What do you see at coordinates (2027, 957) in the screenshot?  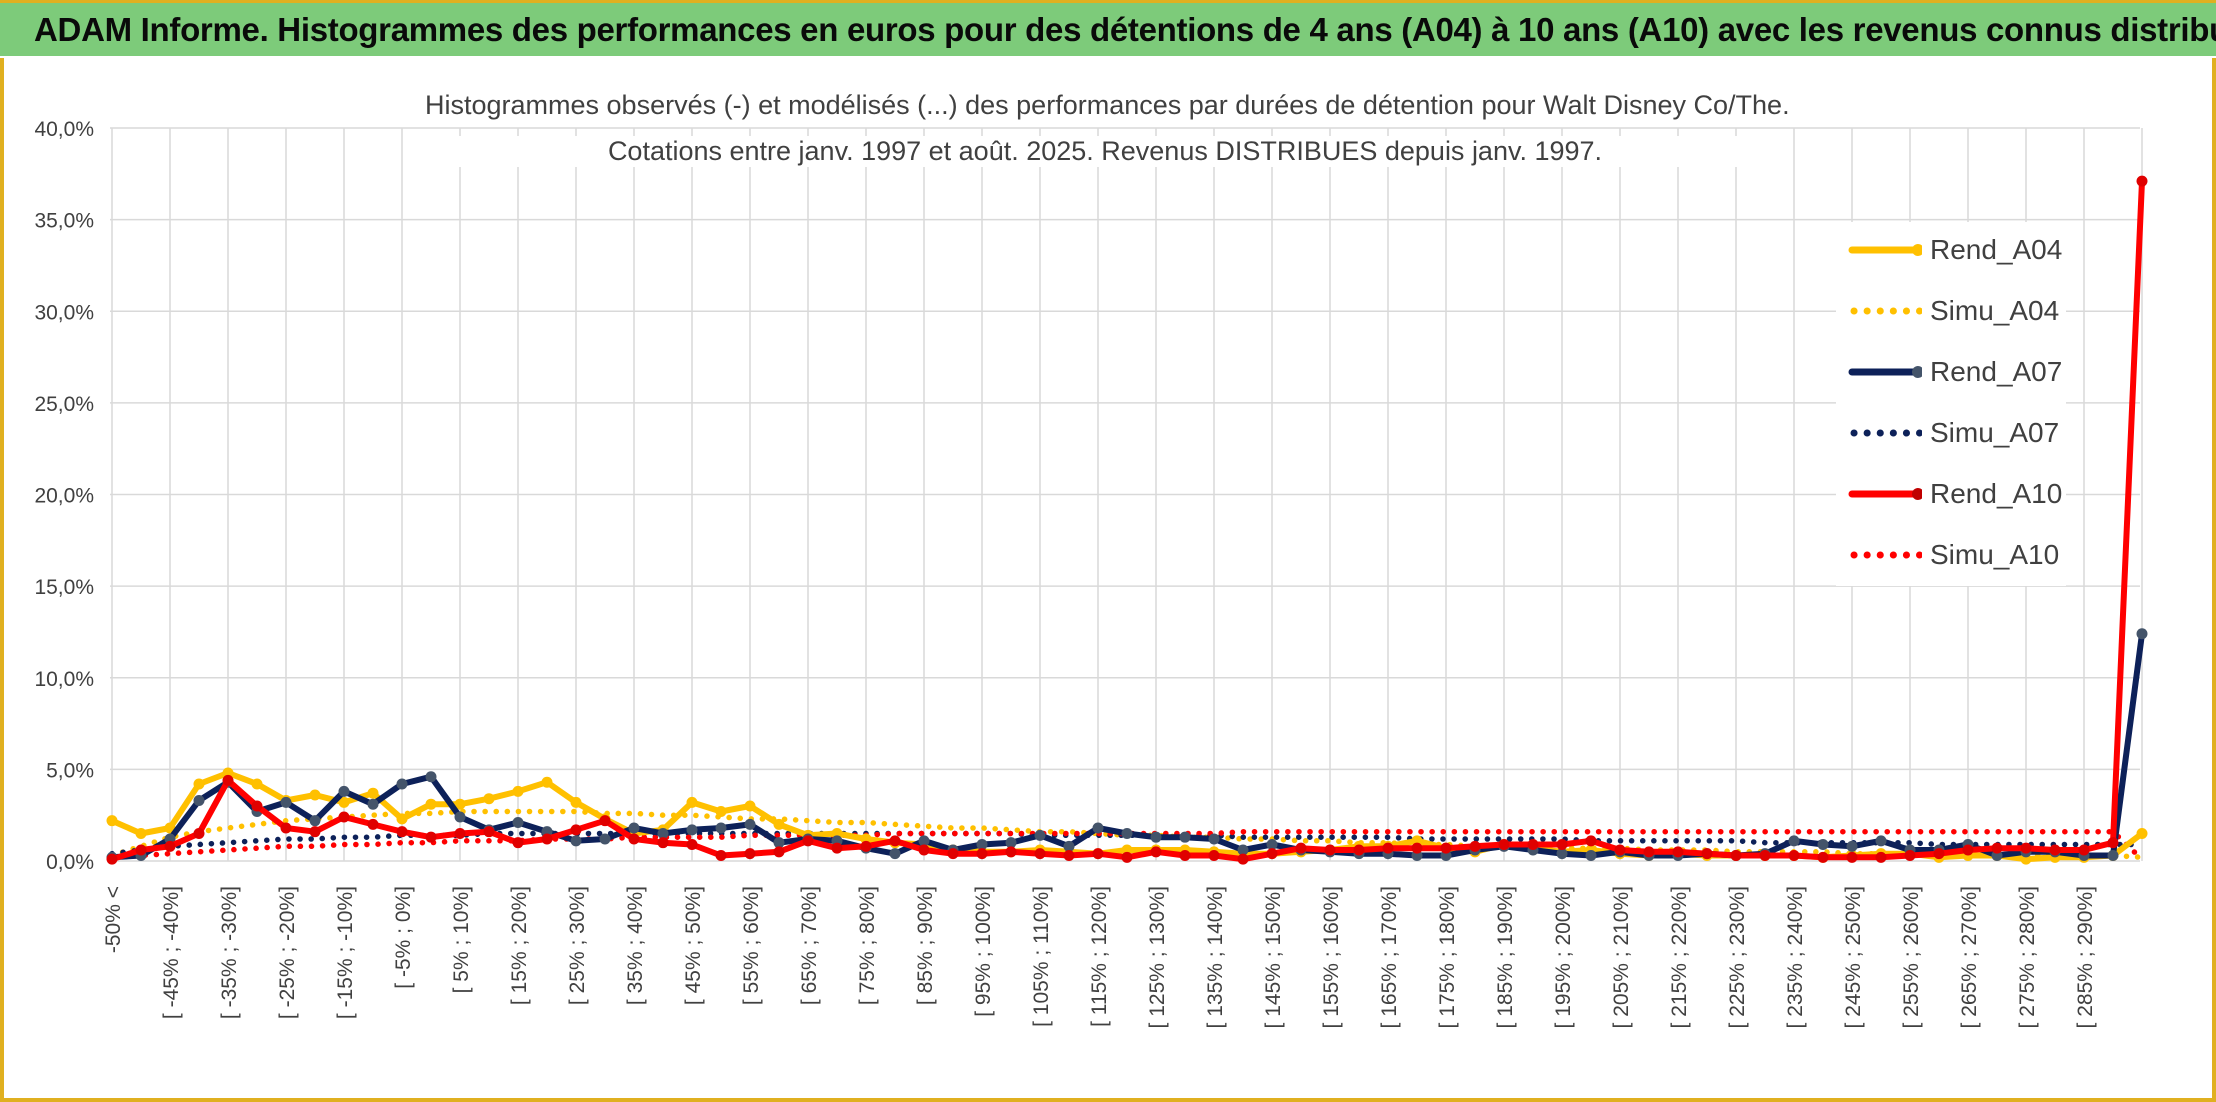 I see `x-tick-label: [ 275% ; 280%]` at bounding box center [2027, 957].